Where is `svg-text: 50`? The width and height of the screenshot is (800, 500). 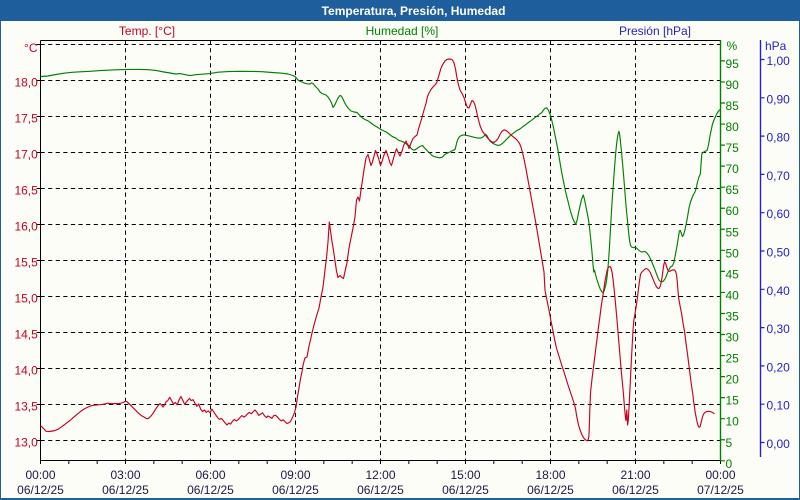
svg-text: 50 is located at coordinates (733, 253).